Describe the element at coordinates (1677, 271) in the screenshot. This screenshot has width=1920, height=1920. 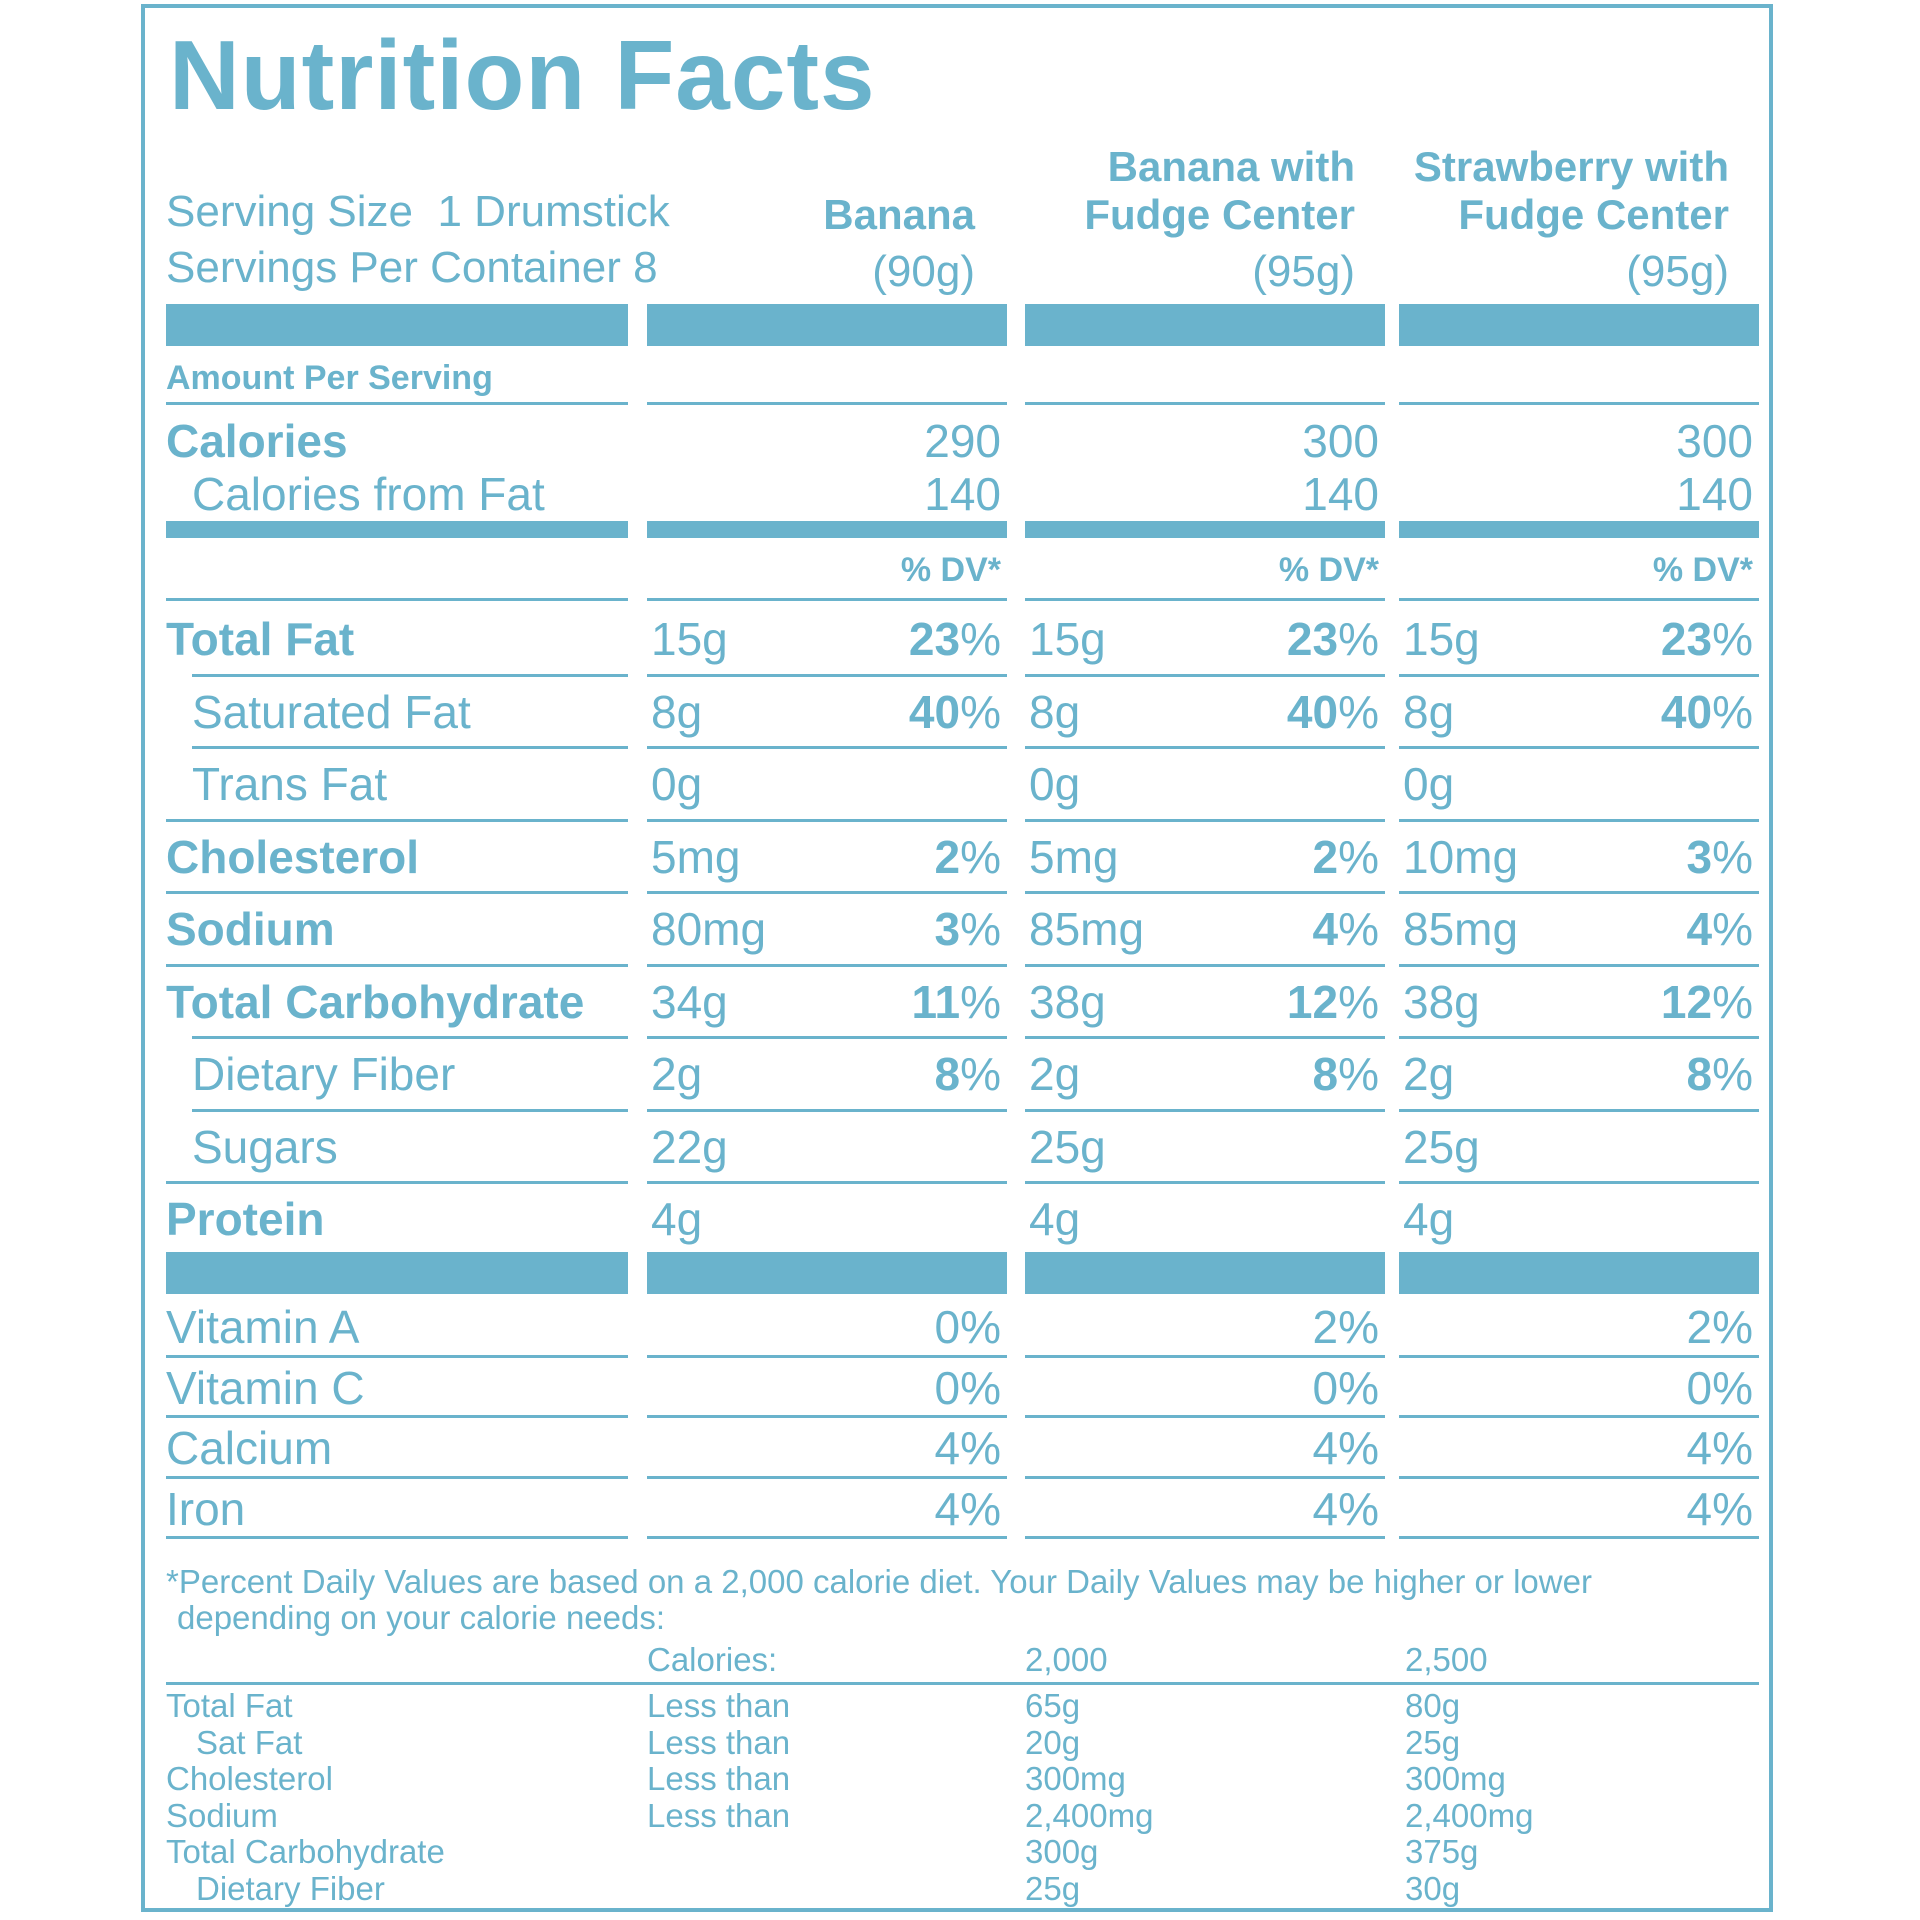
I see `product-3-weight: (95g)` at that location.